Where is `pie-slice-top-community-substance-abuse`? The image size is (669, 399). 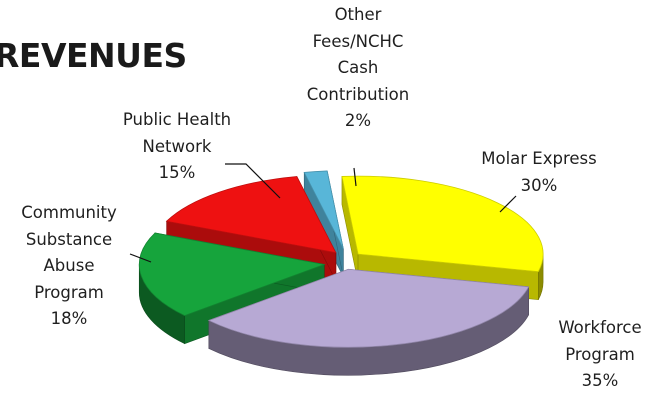
pie-slice-top-community-substance-abuse is located at coordinates (232, 274).